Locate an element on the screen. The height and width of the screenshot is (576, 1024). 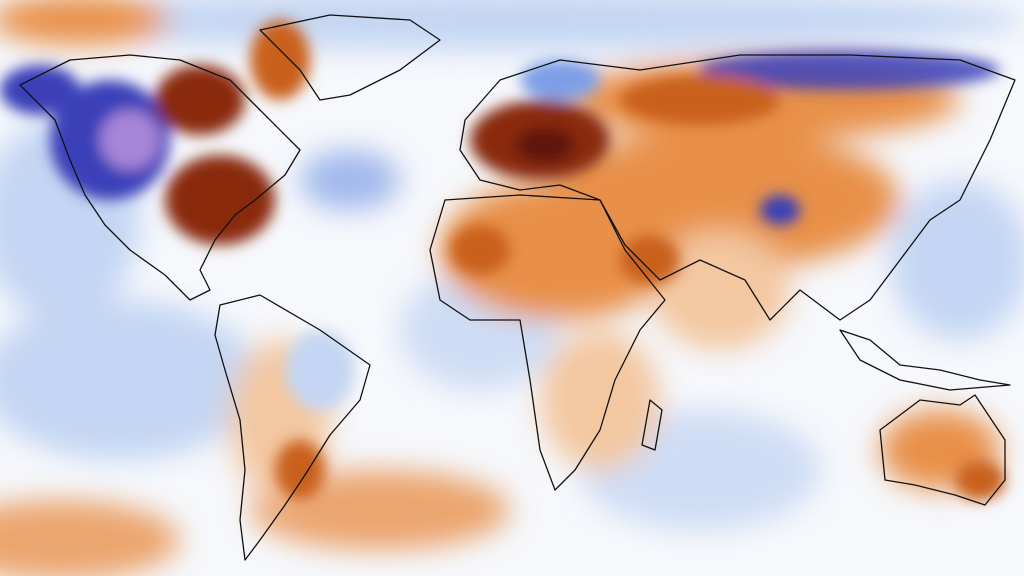
coast-southeast-asia is located at coordinates (925, 360).